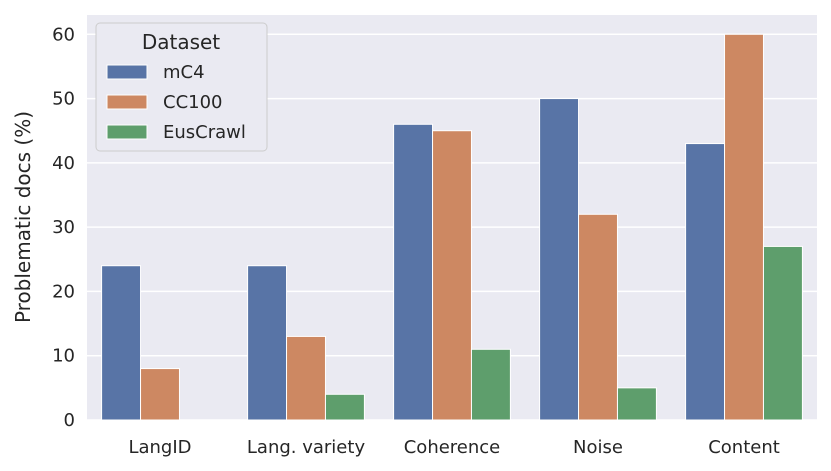 Image resolution: width=831 pixels, height=471 pixels. I want to click on x-tick-label: Content, so click(744, 447).